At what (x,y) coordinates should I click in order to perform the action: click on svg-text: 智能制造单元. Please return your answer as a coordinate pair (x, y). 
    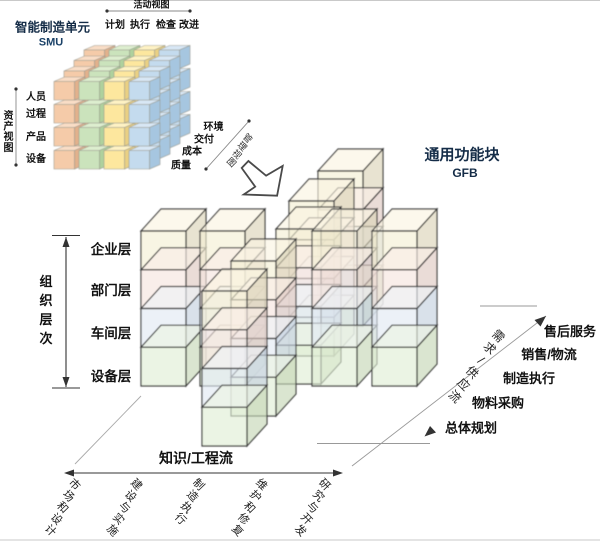
    Looking at the image, I should click on (52, 27).